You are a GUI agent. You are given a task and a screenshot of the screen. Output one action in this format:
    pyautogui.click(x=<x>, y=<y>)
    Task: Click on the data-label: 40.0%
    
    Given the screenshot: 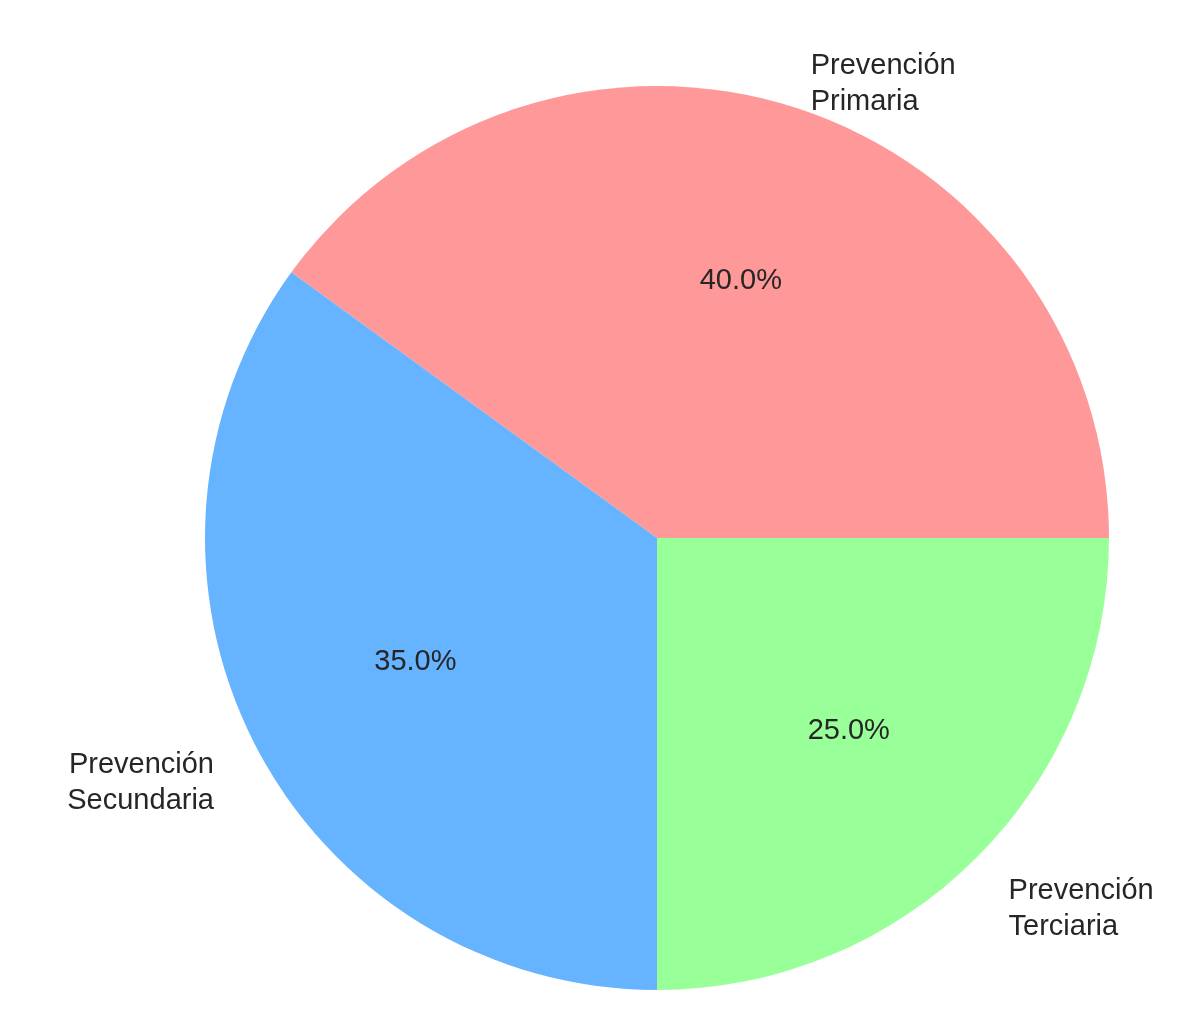 What is the action you would take?
    pyautogui.click(x=740, y=279)
    